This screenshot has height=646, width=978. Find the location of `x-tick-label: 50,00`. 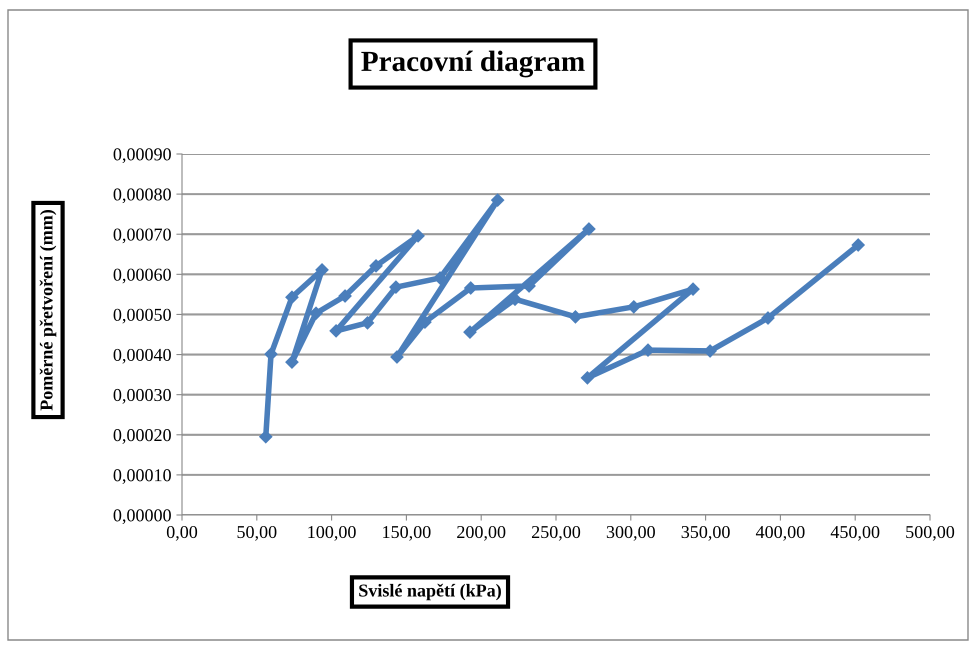

x-tick-label: 50,00 is located at coordinates (257, 533).